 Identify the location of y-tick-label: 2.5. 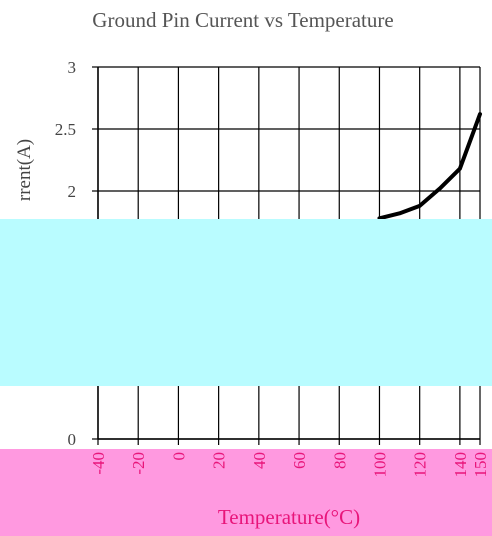
(65, 129).